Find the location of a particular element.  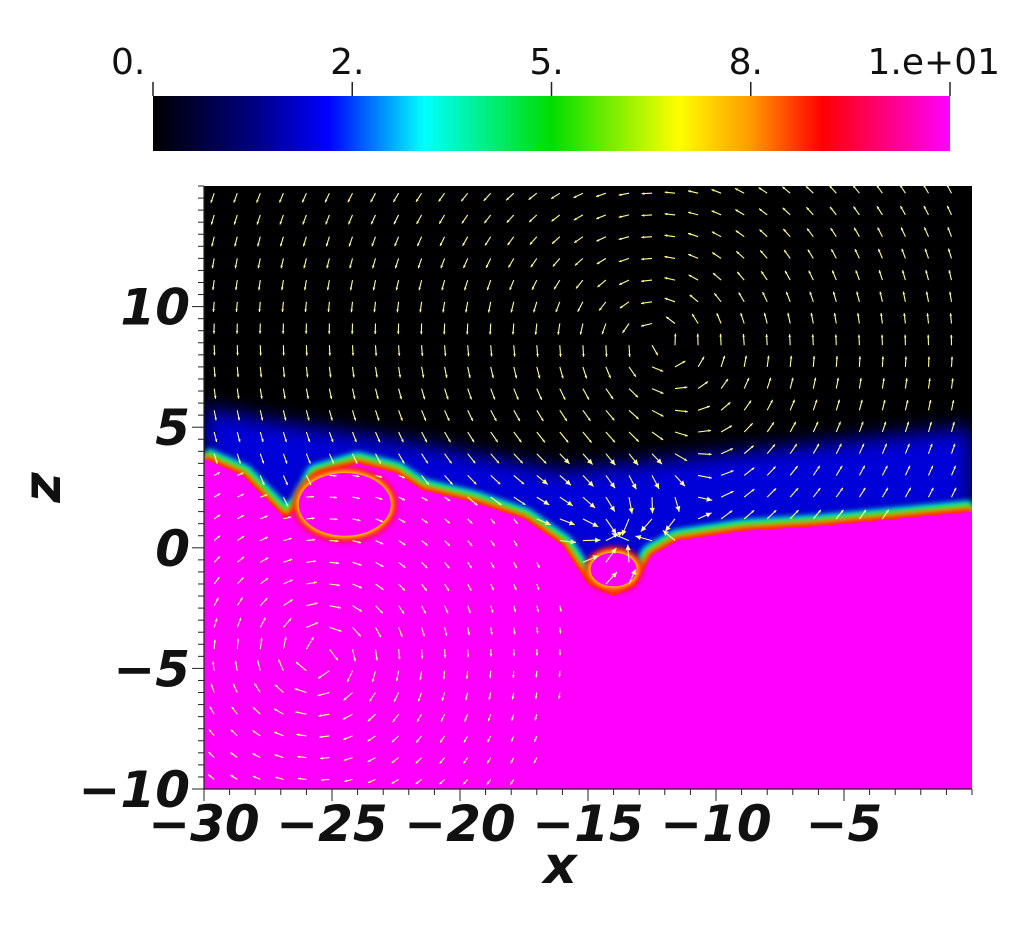

colorbar-tick-label: 8. is located at coordinates (746, 62).